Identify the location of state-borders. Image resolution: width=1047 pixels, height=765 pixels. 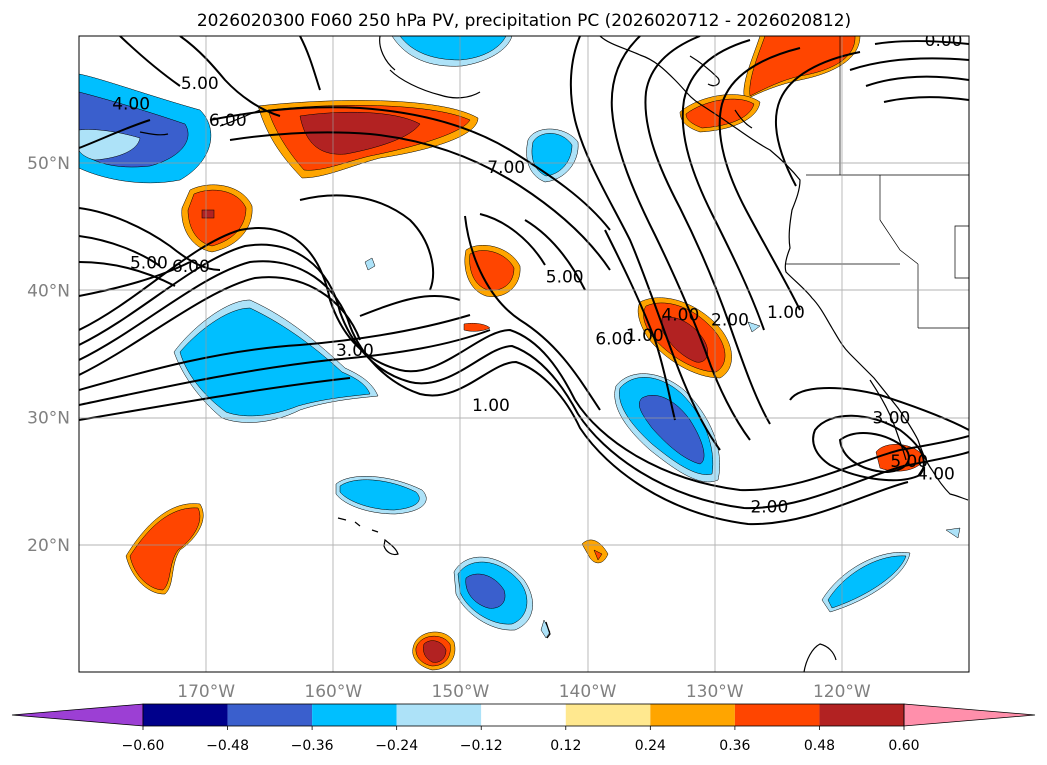
(877, 182).